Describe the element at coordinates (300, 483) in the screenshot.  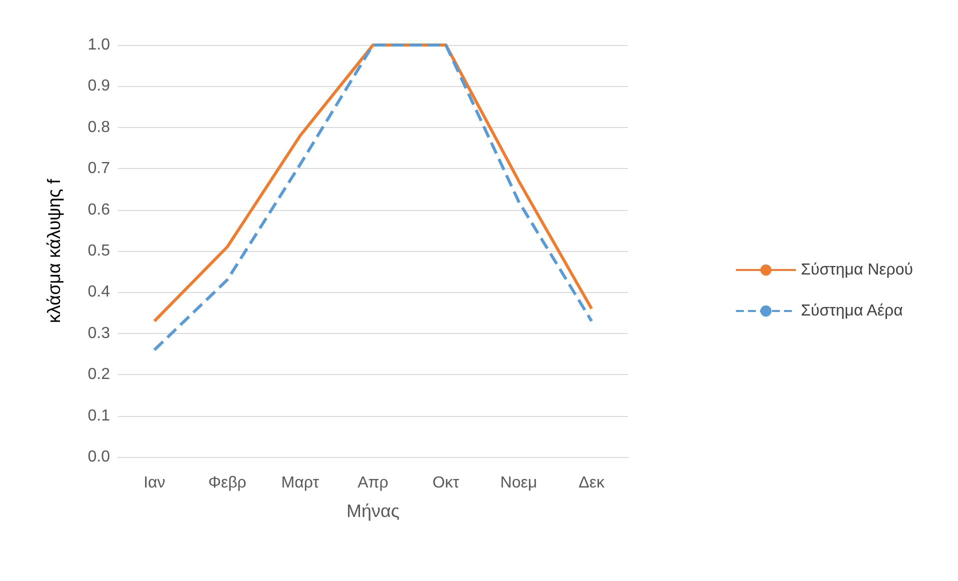
I see `x-tick-label: Μαρτ` at that location.